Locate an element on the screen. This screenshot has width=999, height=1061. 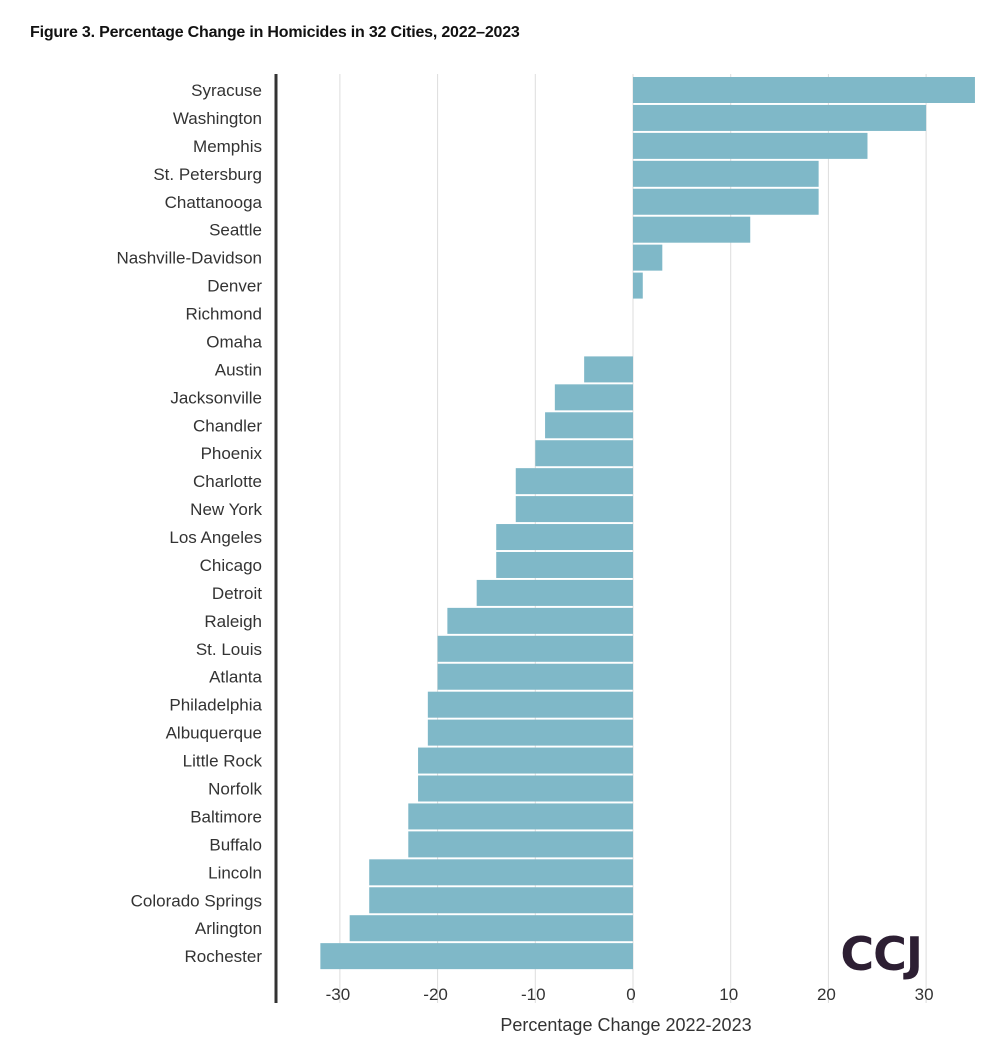
x-tick-labels: -30 -20 -10 0 10 20 30 is located at coordinates (630, 994).